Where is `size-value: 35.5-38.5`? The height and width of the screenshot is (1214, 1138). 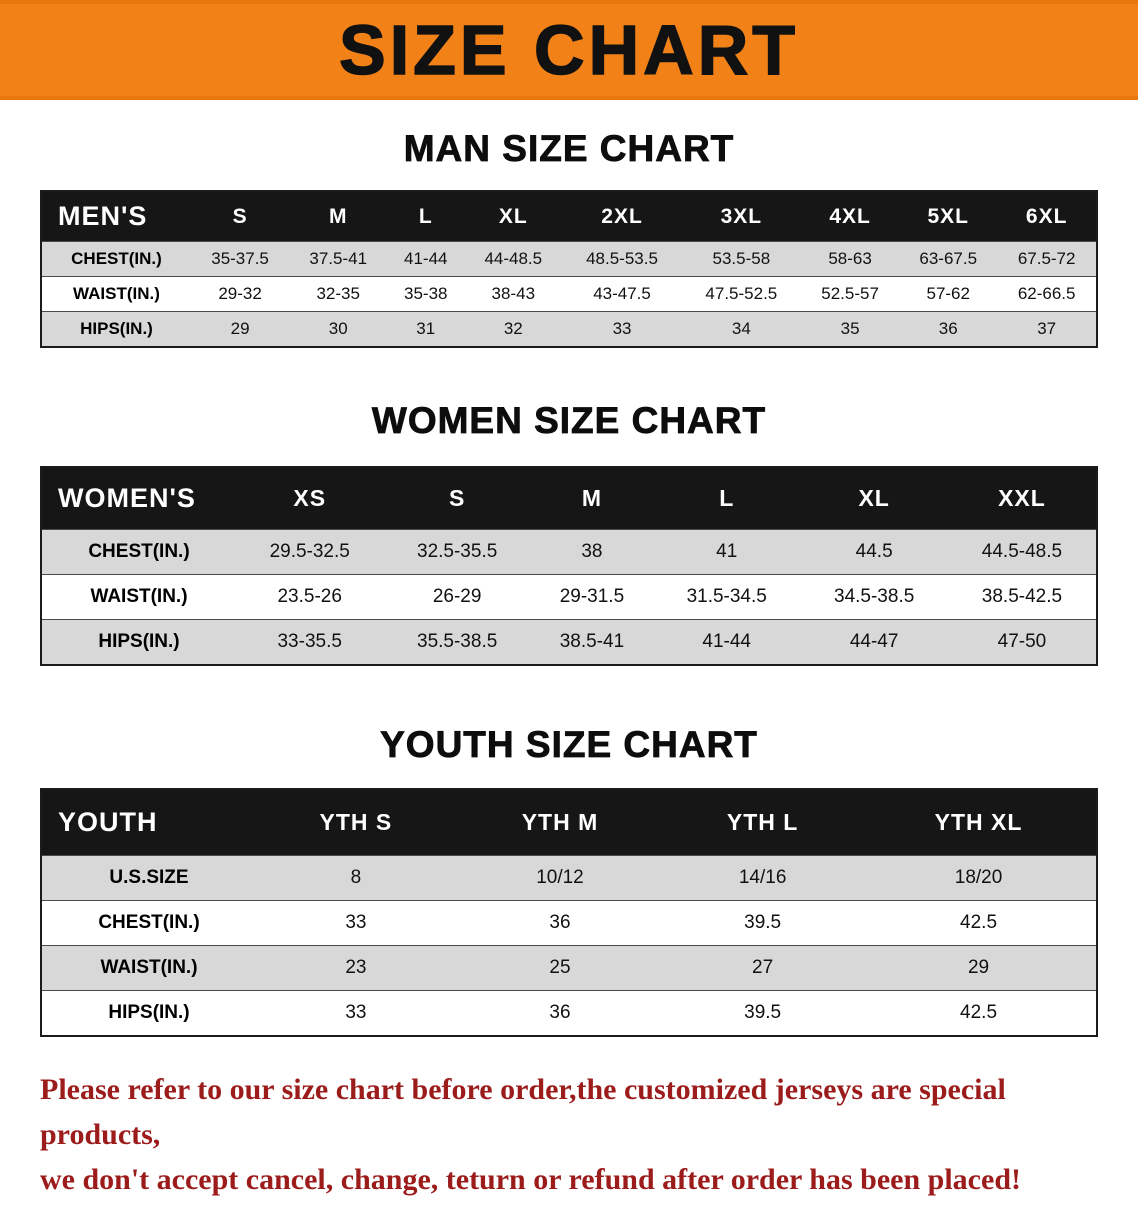 size-value: 35.5-38.5 is located at coordinates (457, 642).